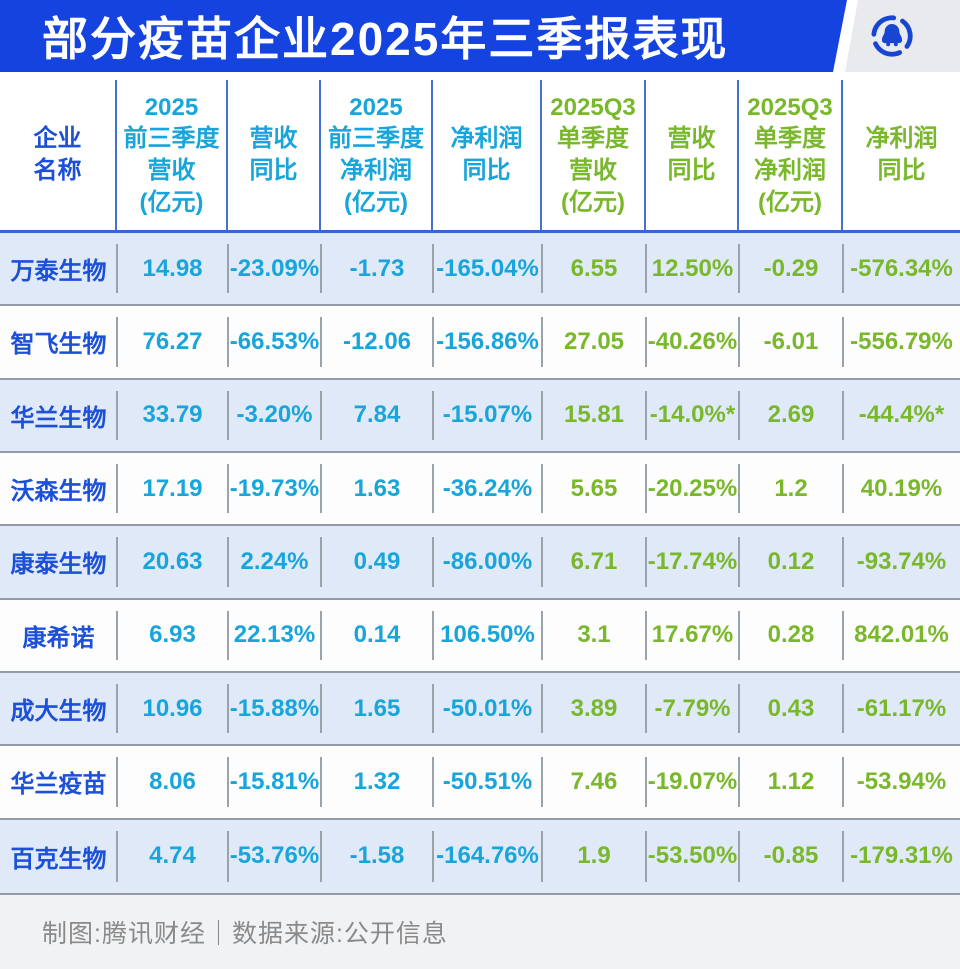  Describe the element at coordinates (59, 561) in the screenshot. I see `company-name-cell: 康泰生物` at that location.